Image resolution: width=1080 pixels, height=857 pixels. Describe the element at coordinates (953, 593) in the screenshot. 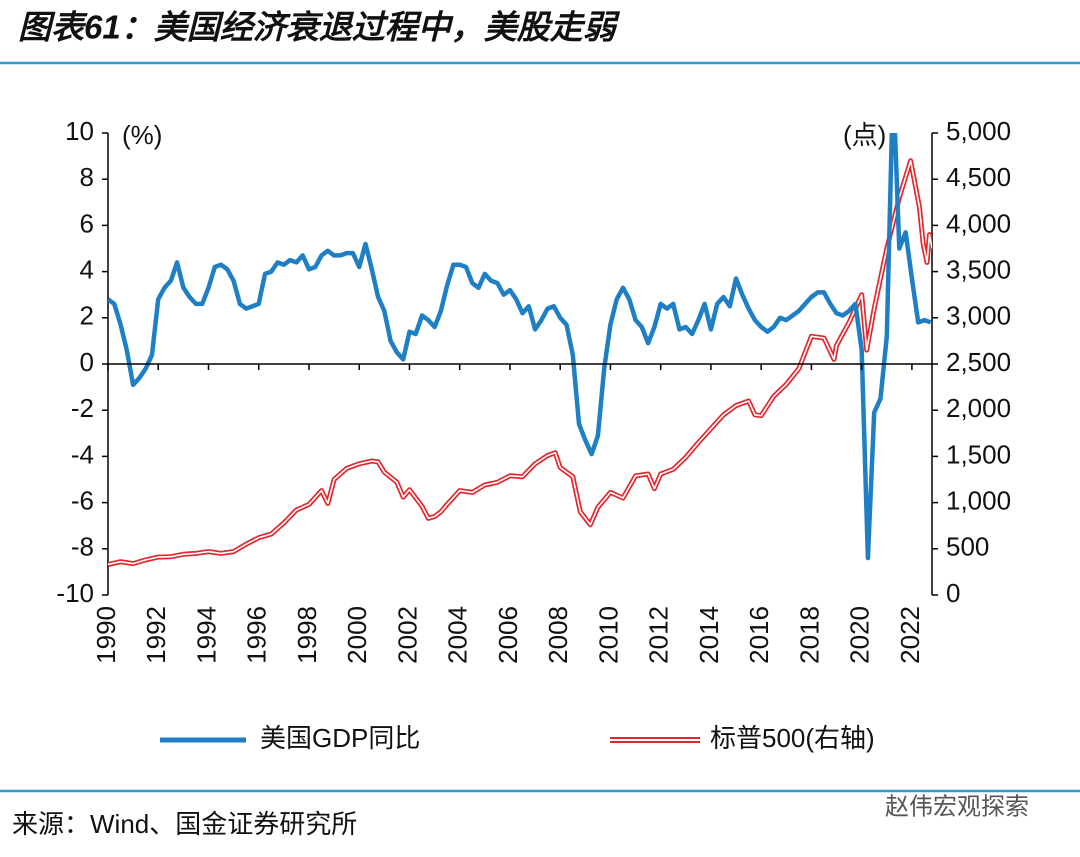

I see `y2-tick-label: 0` at that location.